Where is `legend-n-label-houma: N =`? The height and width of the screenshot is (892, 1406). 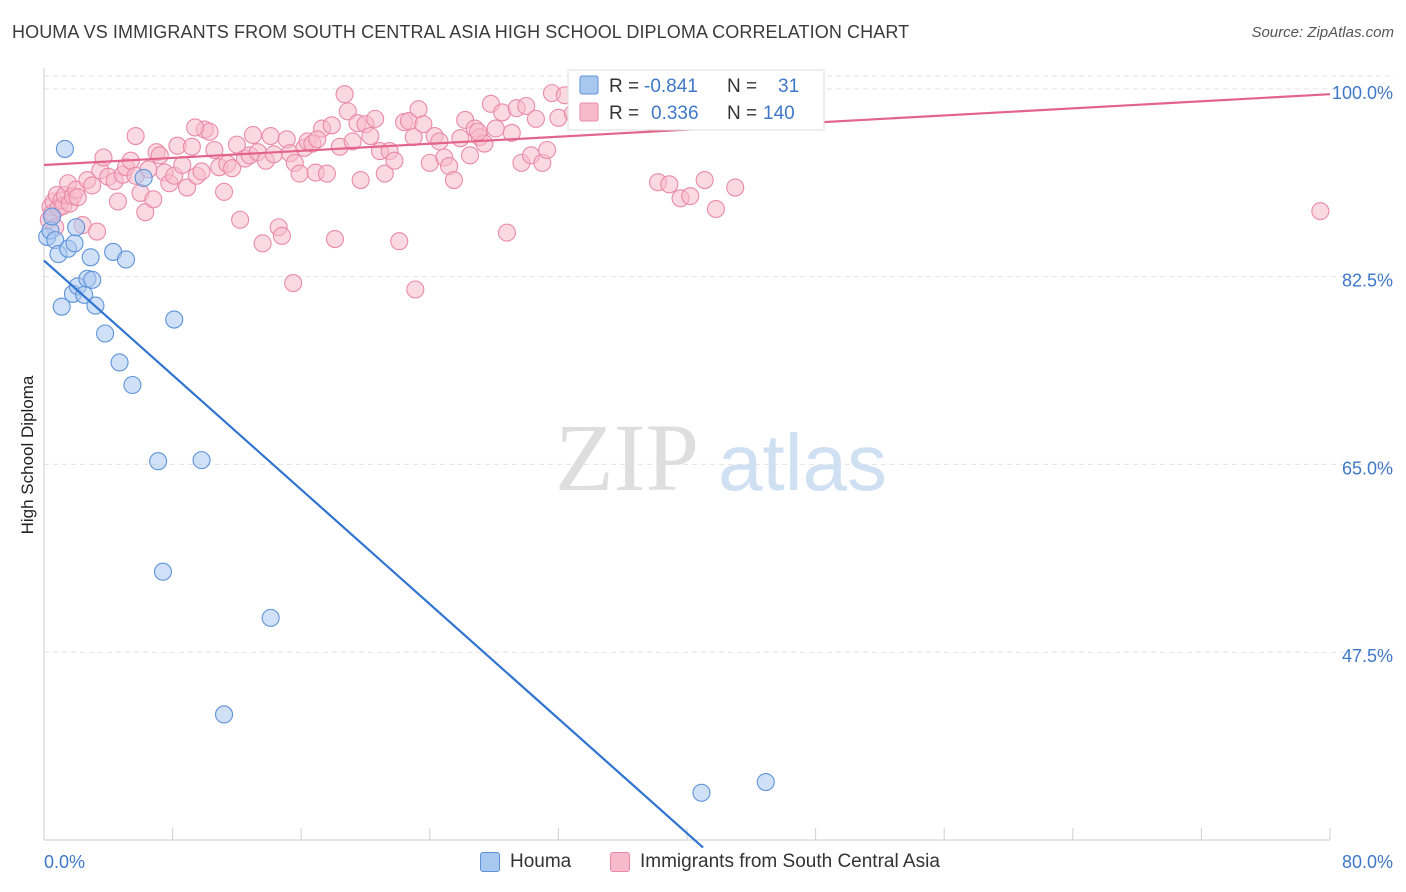 legend-n-label-houma: N = is located at coordinates (742, 86).